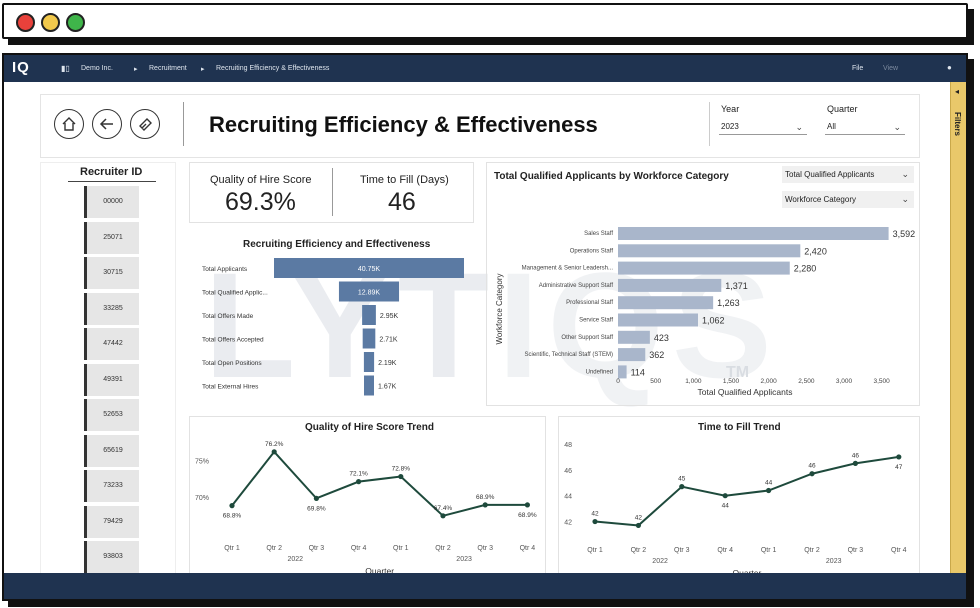  I want to click on close-window-dot, so click(25, 22).